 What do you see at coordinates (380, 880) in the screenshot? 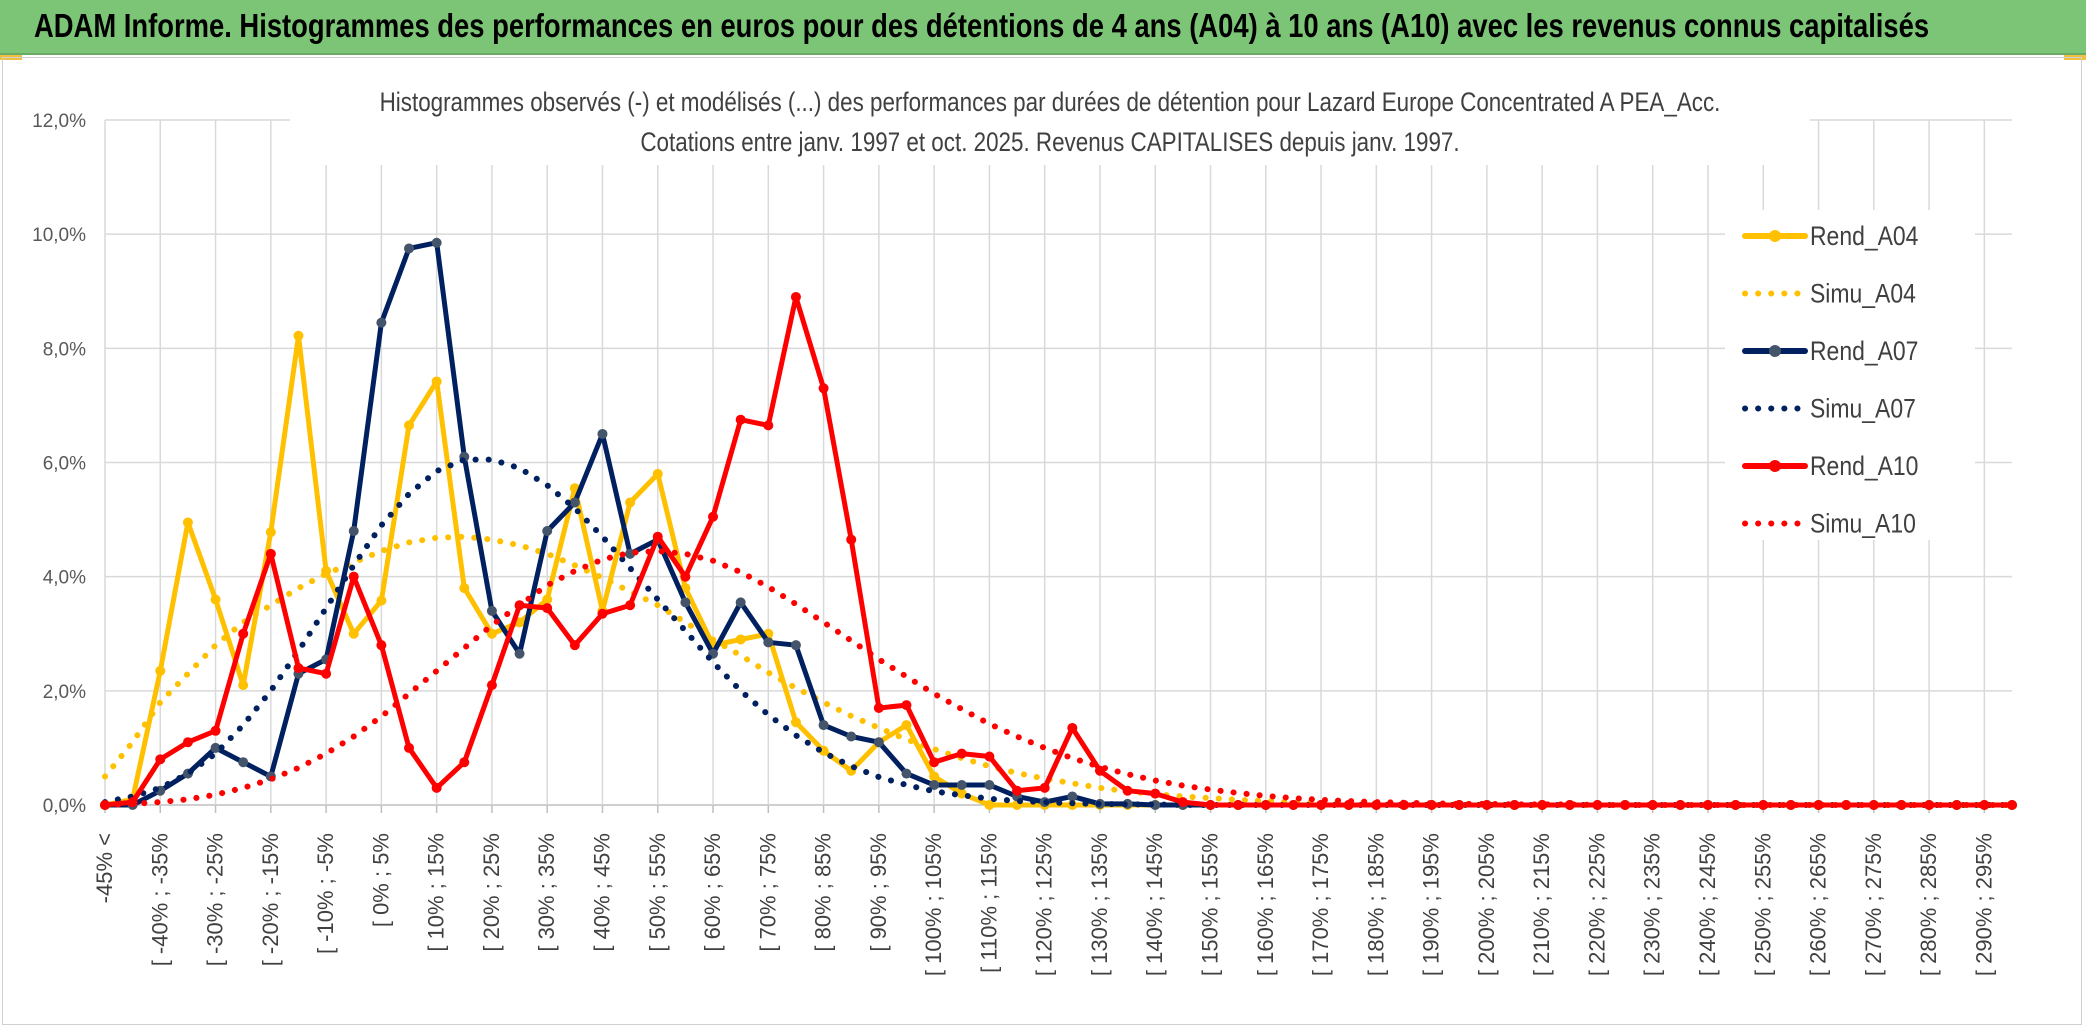
I see `x-tick-label: [ 0% ; 5%` at bounding box center [380, 880].